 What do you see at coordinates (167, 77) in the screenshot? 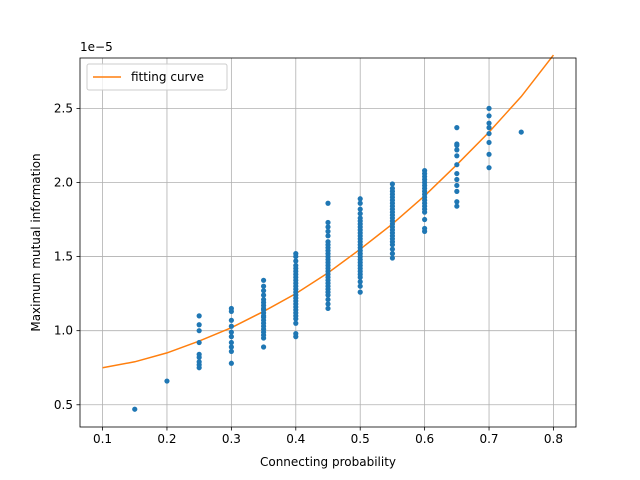
I see `legend-label-fitting-curve: fitting curve` at bounding box center [167, 77].